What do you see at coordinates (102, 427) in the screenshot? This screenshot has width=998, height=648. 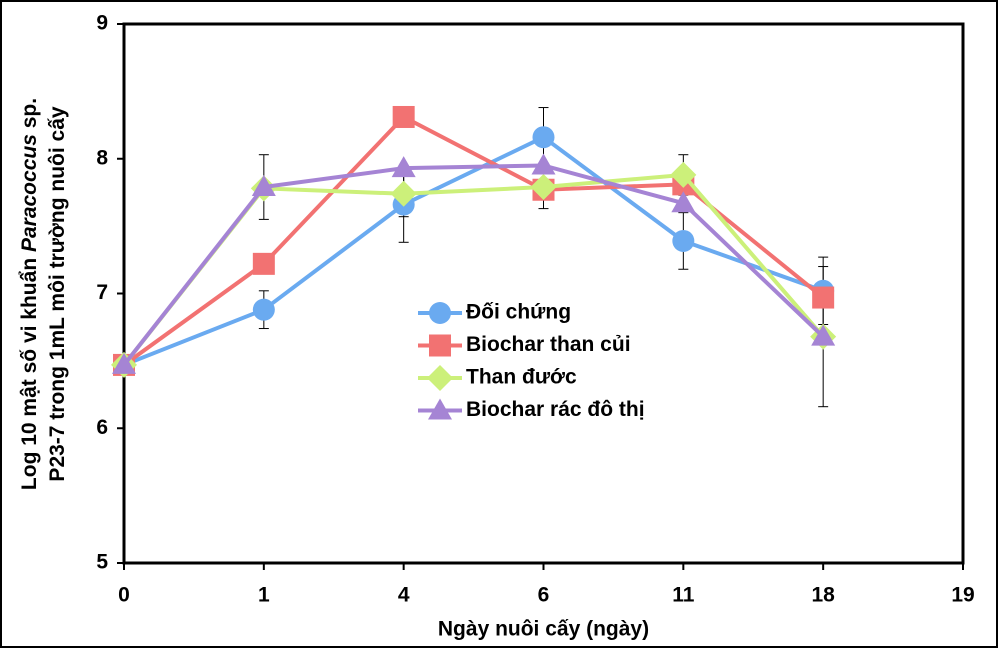 I see `y-tick-label: 6` at bounding box center [102, 427].